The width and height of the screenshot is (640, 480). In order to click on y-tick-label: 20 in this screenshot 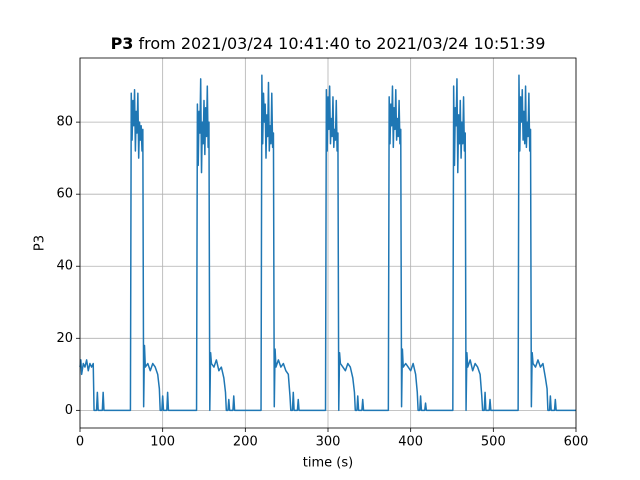, I will do `click(64, 338)`.